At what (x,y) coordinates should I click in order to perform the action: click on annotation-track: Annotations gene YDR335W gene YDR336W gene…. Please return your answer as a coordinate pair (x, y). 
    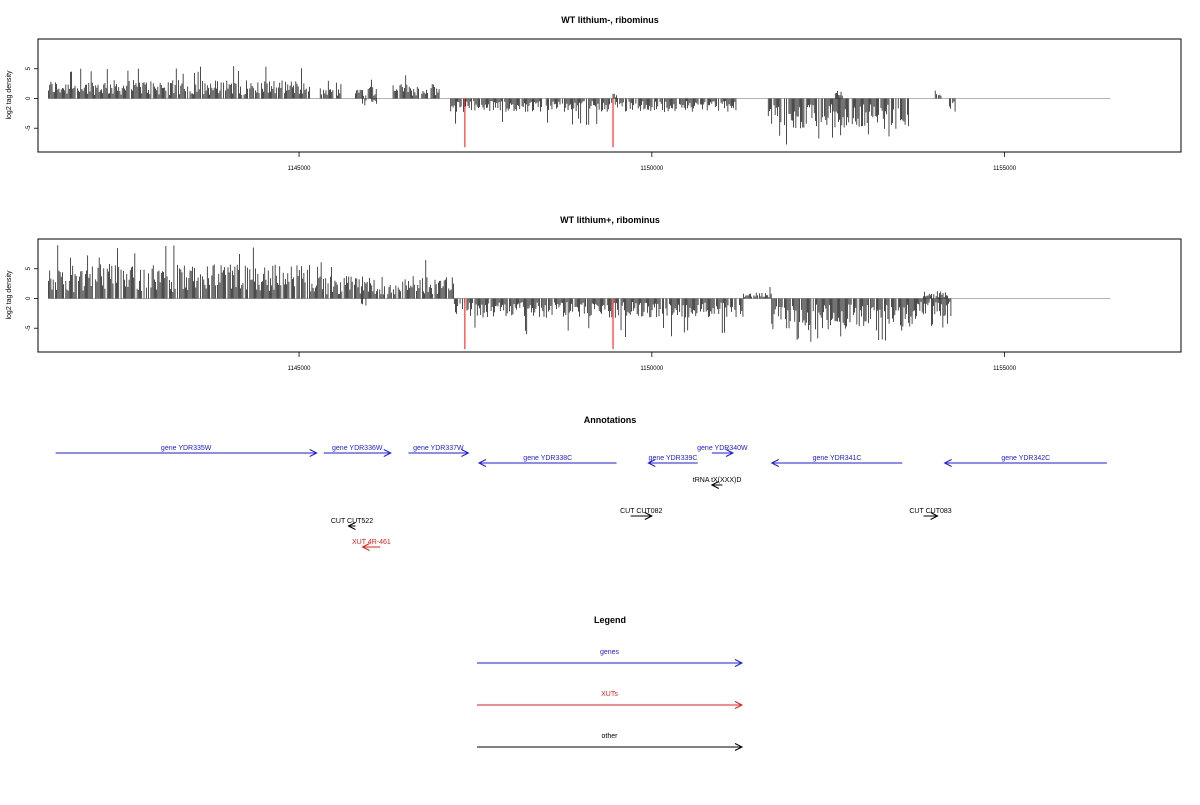
    Looking at the image, I should click on (581, 483).